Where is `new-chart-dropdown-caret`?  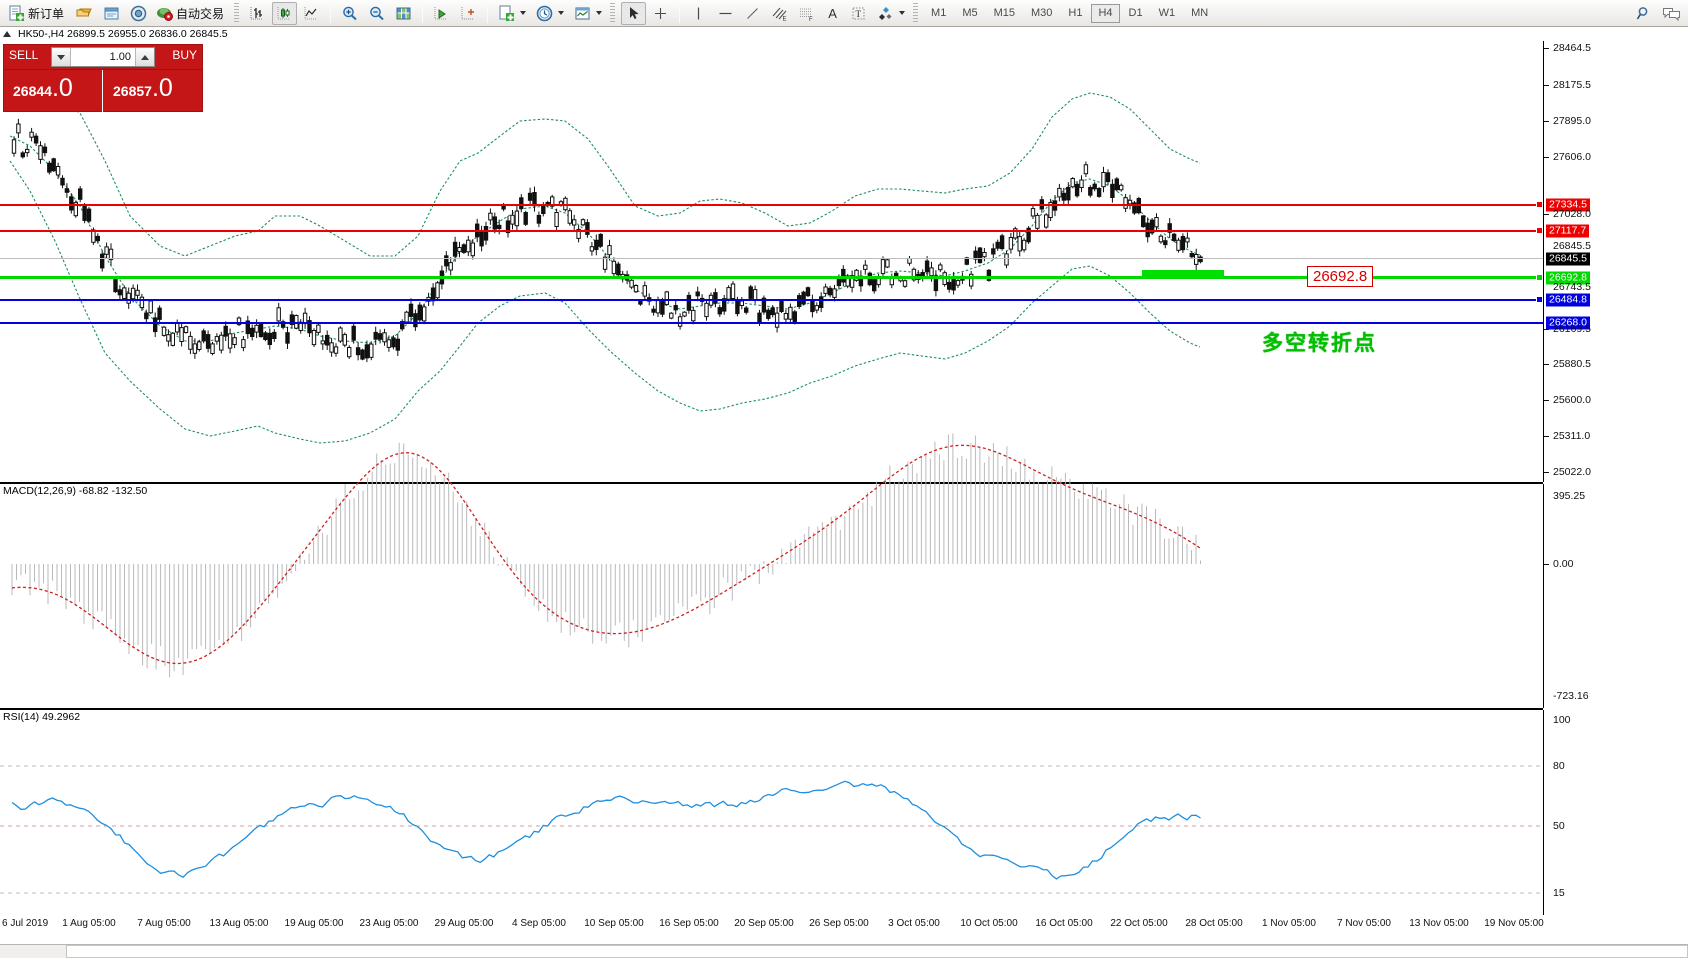
new-chart-dropdown-caret is located at coordinates (523, 13).